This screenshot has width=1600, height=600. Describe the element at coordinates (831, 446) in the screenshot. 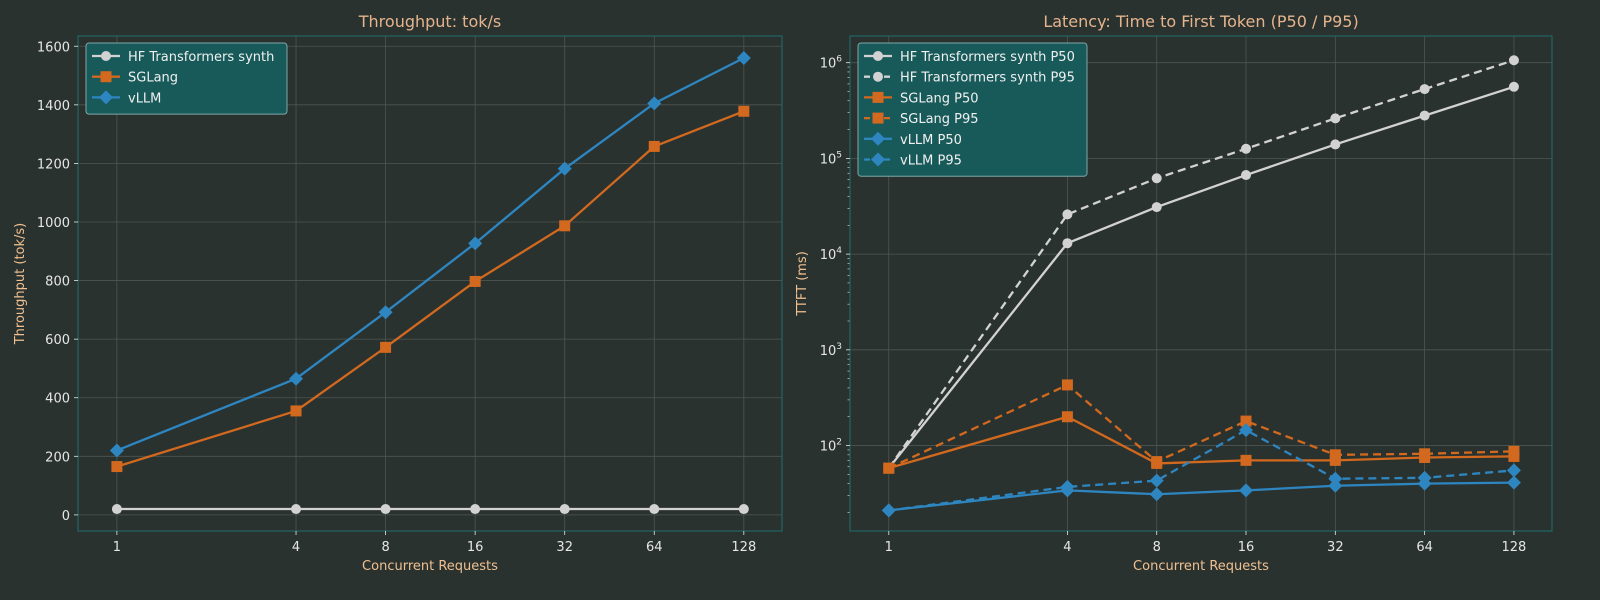

I see `y-tick-label: 10²` at that location.